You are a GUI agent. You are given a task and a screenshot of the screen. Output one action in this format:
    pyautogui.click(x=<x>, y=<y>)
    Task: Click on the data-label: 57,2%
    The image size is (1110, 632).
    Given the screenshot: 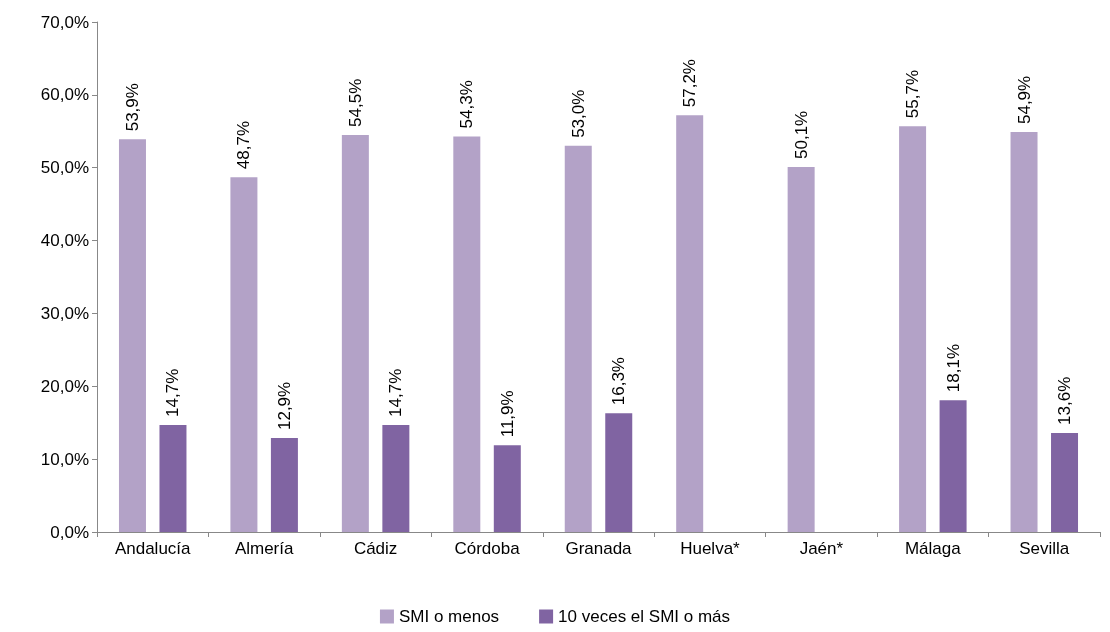 What is the action you would take?
    pyautogui.click(x=690, y=83)
    